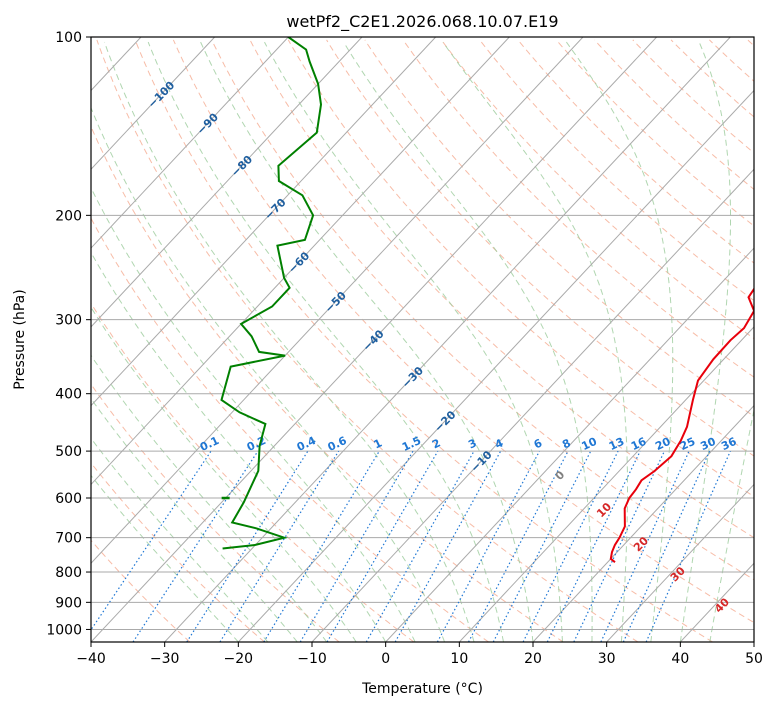  What do you see at coordinates (68, 573) in the screenshot?
I see `y-tick-label: 800` at bounding box center [68, 573].